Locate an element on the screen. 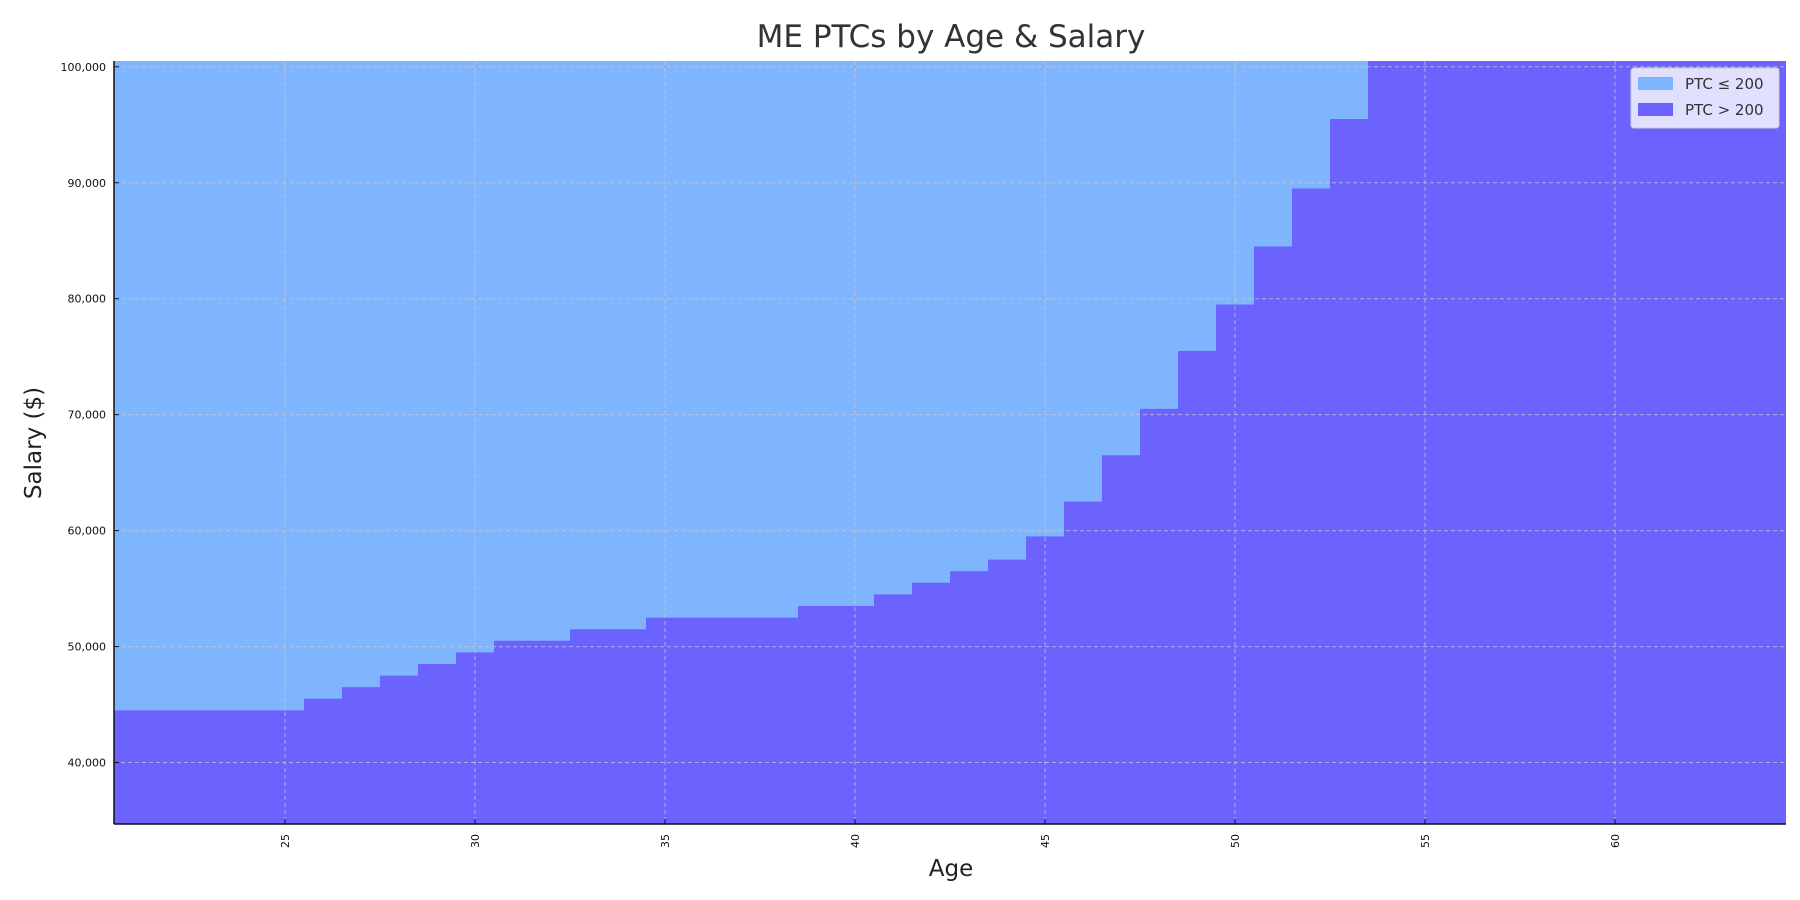  x-tick-label-45: 45 is located at coordinates (1045, 841).